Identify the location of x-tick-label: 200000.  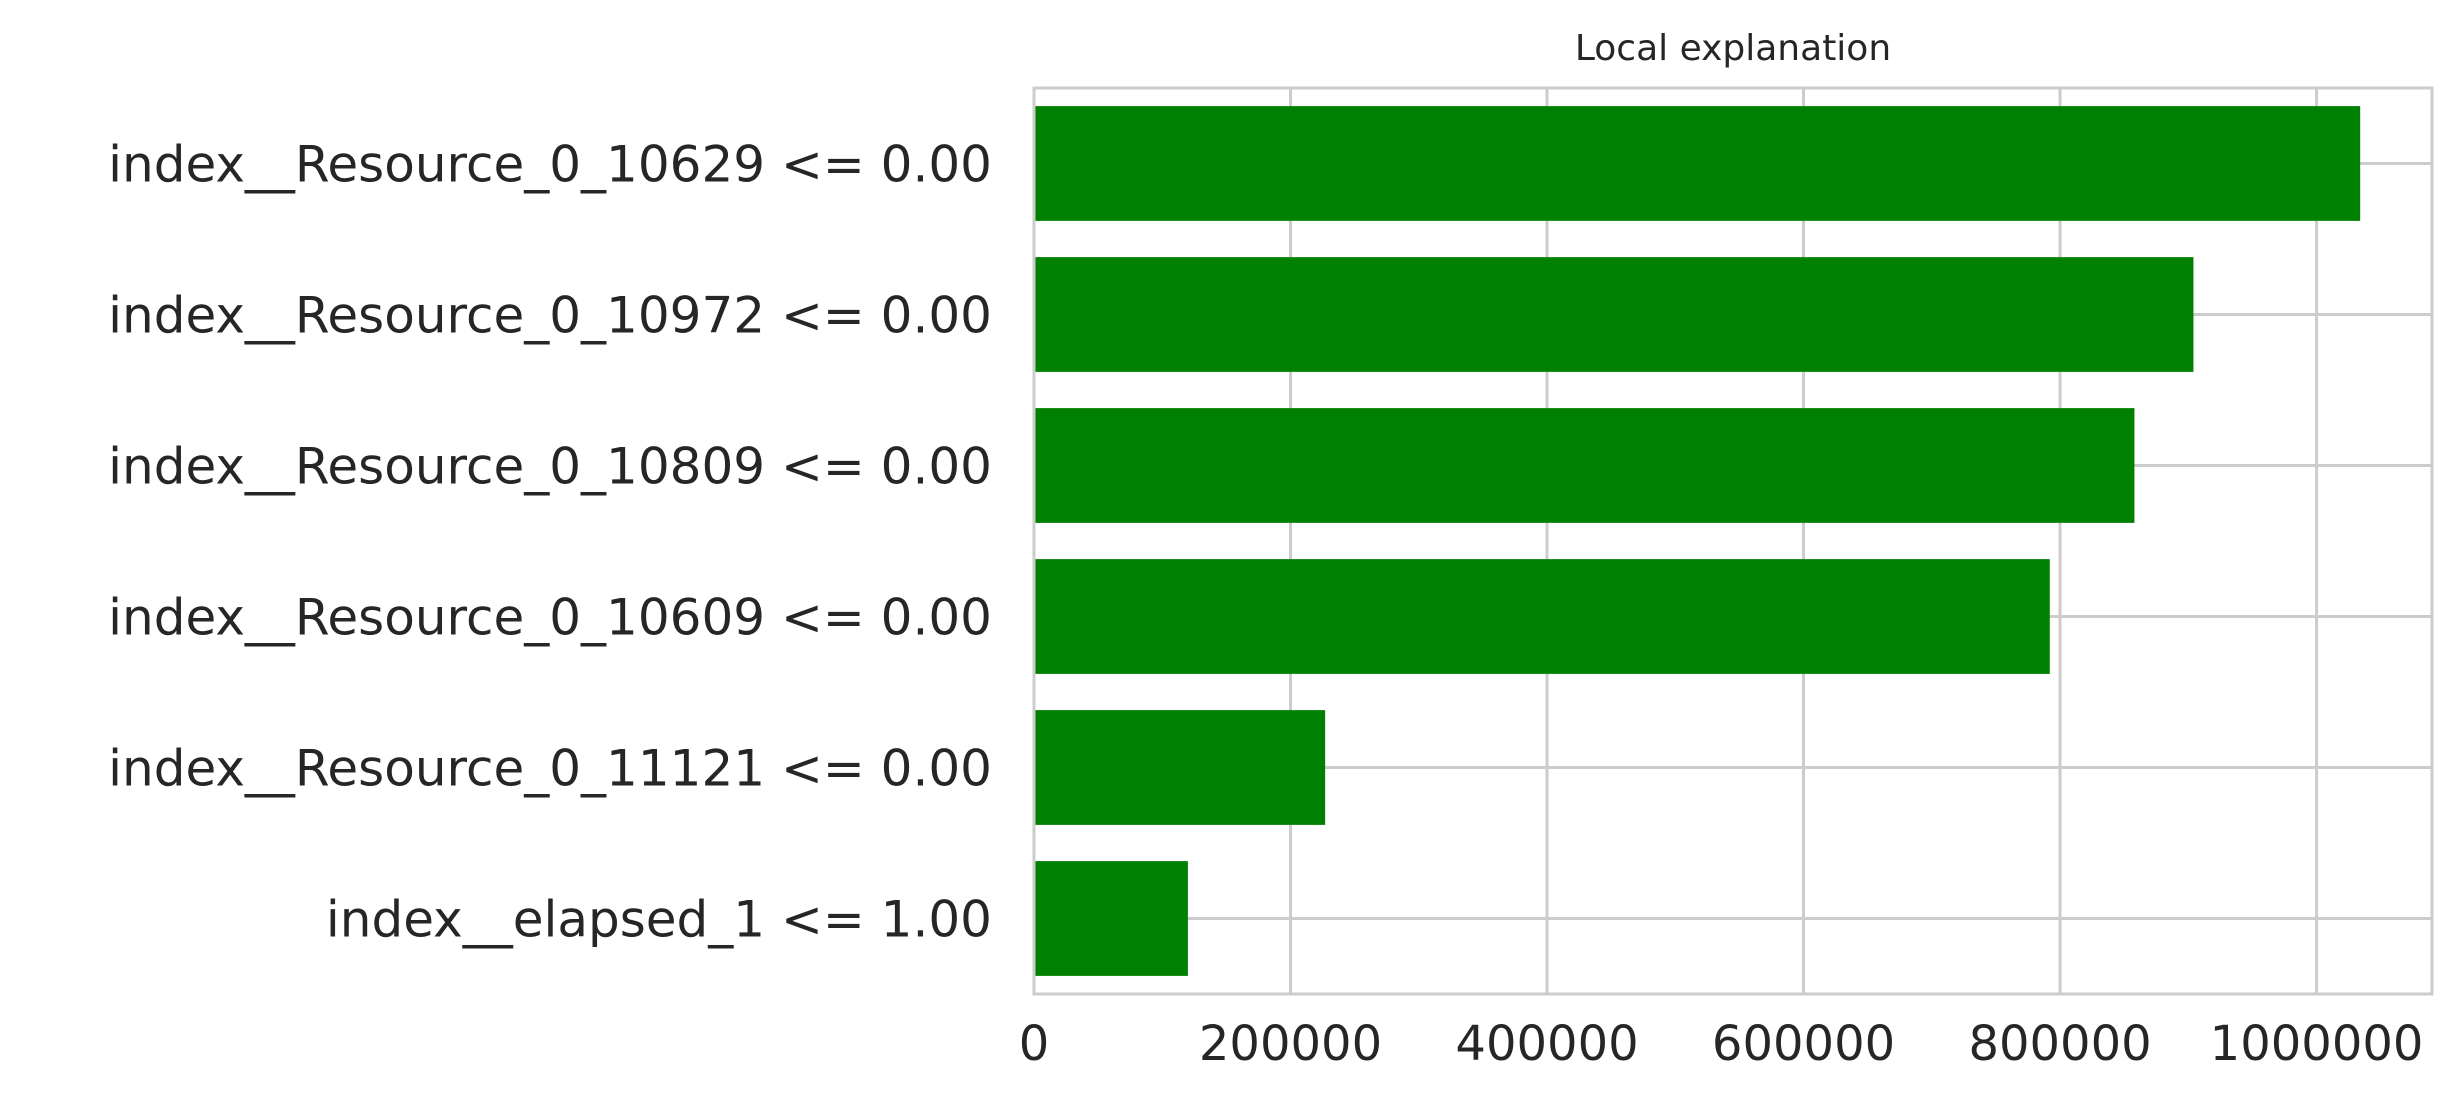
(1290, 1044).